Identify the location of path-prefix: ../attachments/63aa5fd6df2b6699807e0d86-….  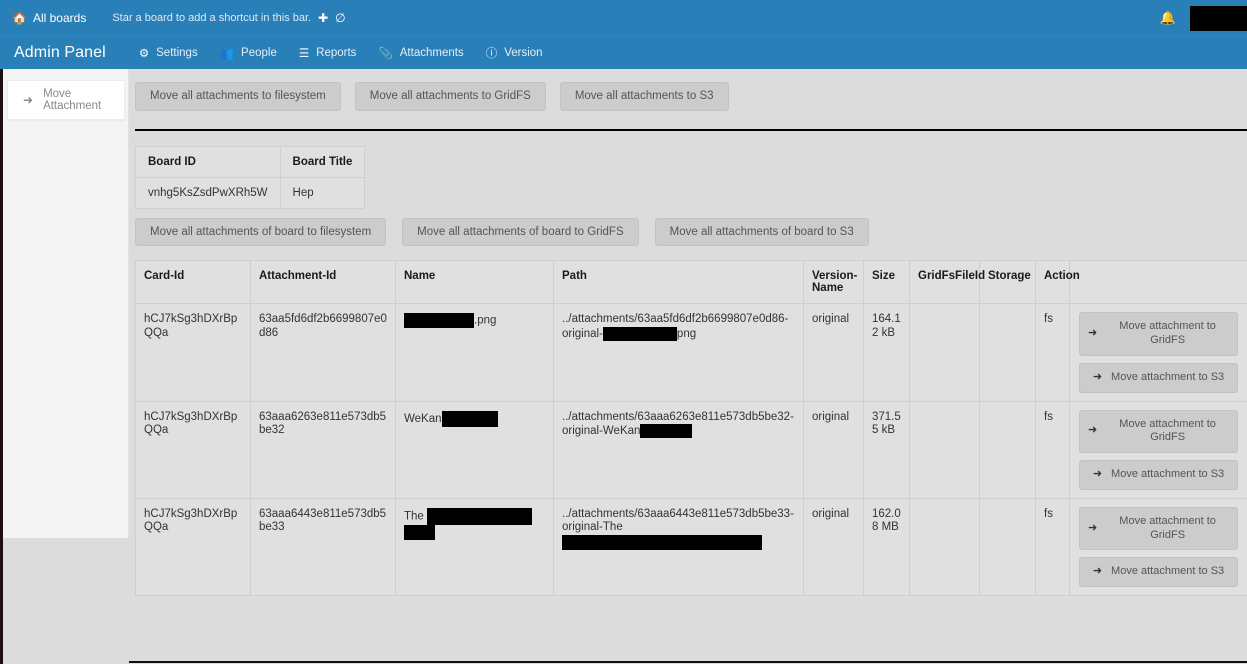
(675, 326).